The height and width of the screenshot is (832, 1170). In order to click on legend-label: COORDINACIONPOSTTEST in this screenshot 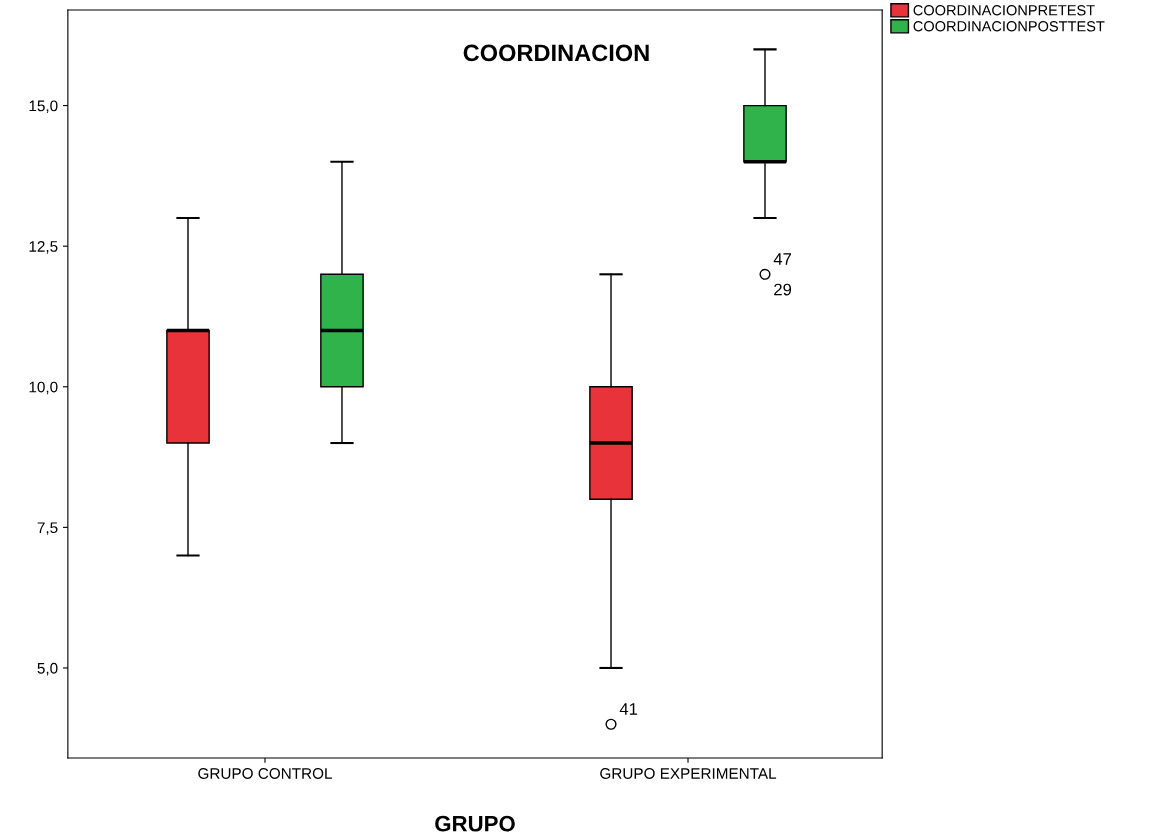, I will do `click(1009, 26)`.